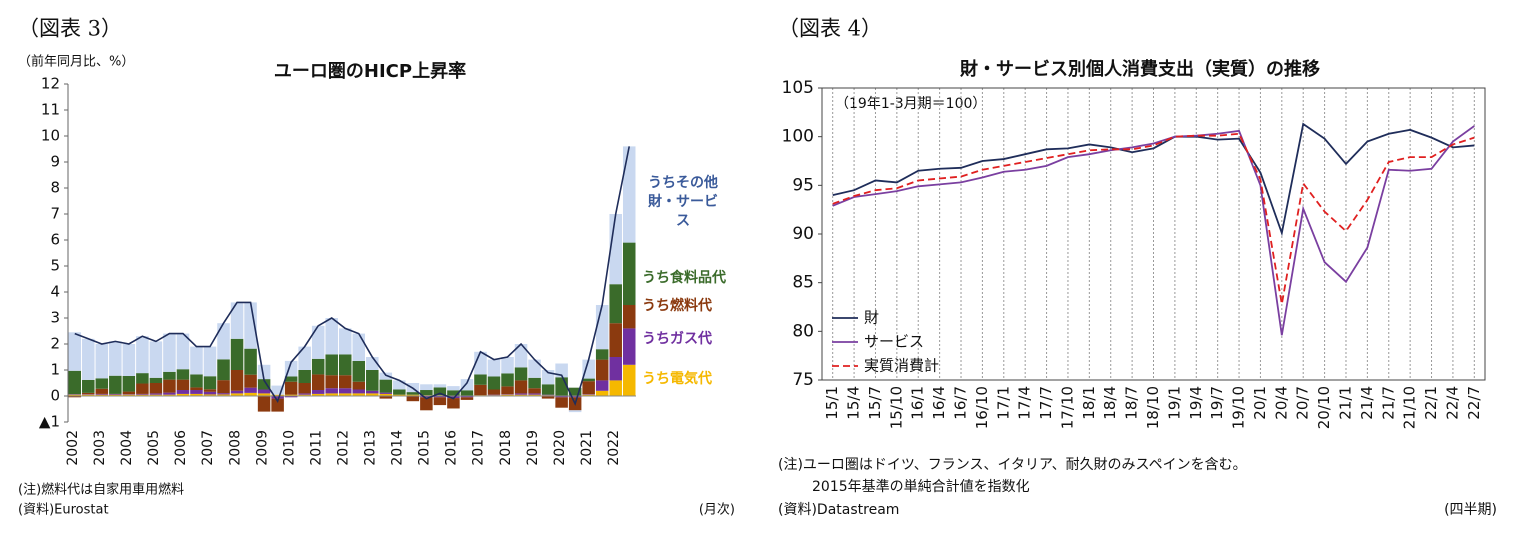  Describe the element at coordinates (1239, 407) in the screenshot. I see `x-tick-label: 19/10` at that location.